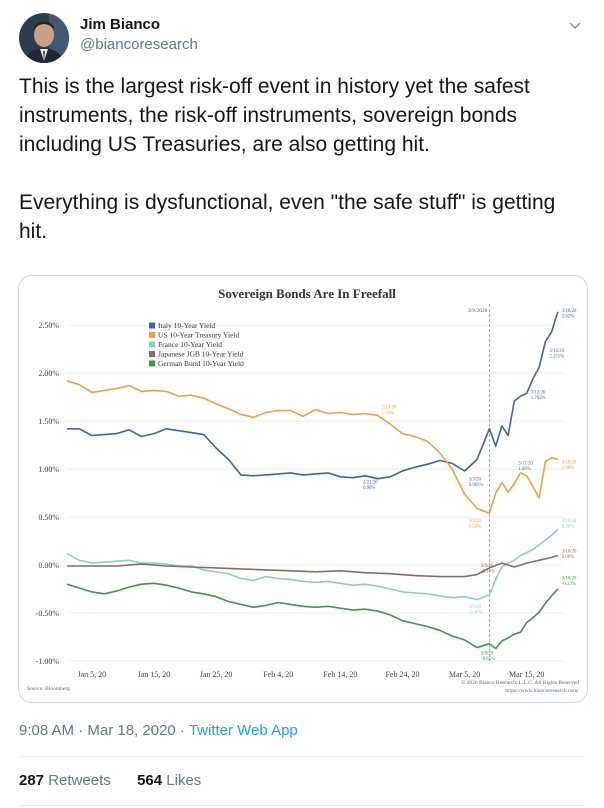  What do you see at coordinates (79, 780) in the screenshot?
I see `retweets-label: Retweets` at bounding box center [79, 780].